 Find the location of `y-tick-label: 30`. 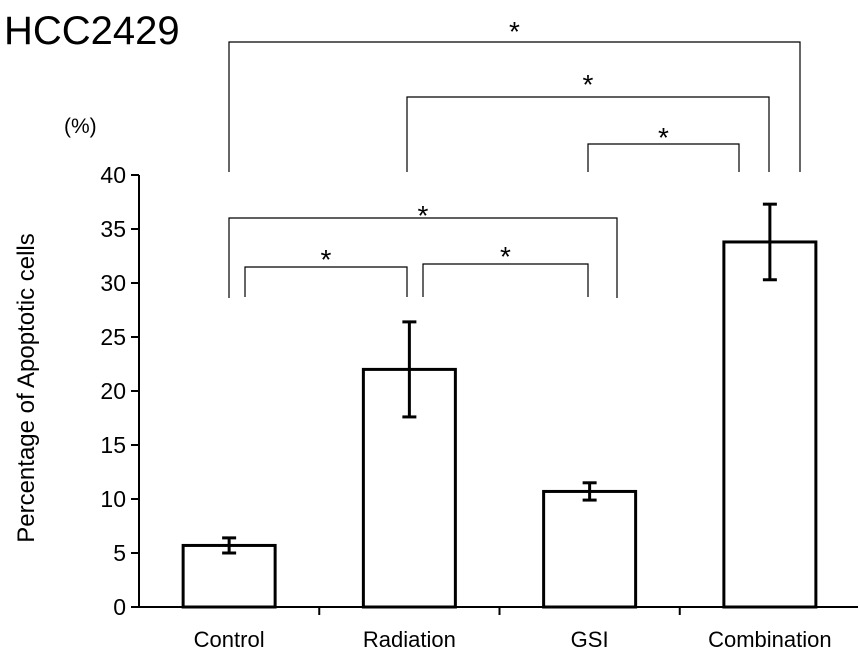

y-tick-label: 30 is located at coordinates (113, 283).